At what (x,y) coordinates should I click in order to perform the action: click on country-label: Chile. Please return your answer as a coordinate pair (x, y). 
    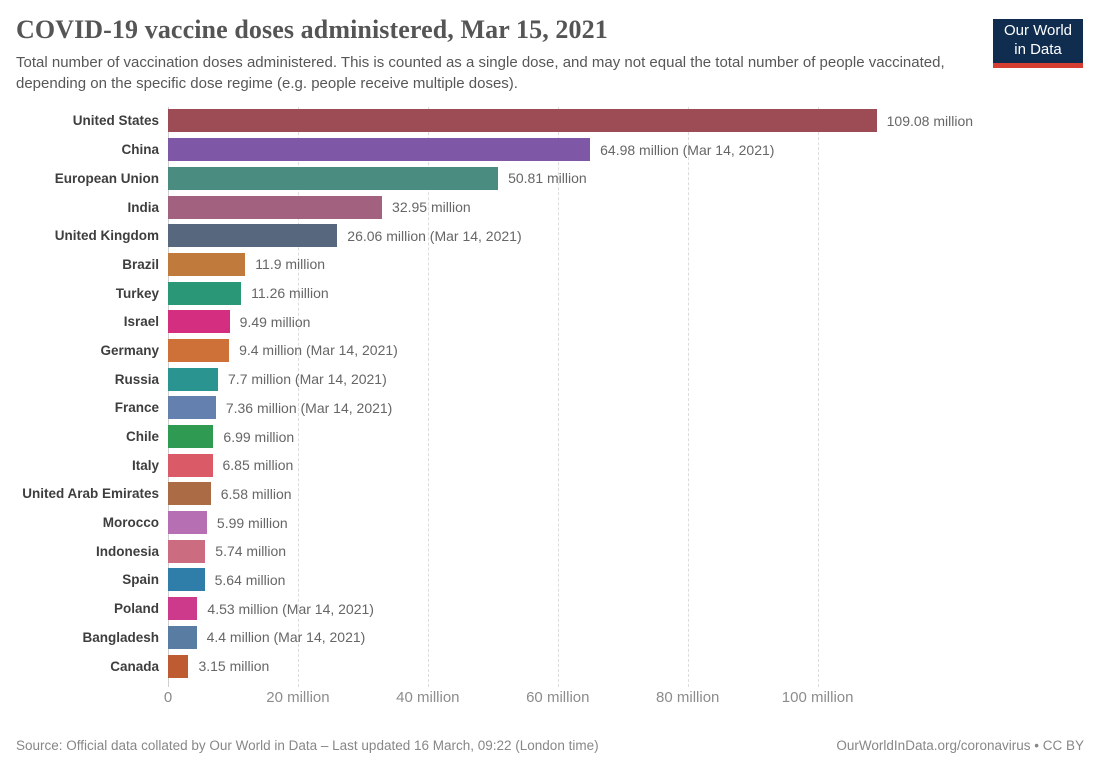
    Looking at the image, I should click on (142, 436).